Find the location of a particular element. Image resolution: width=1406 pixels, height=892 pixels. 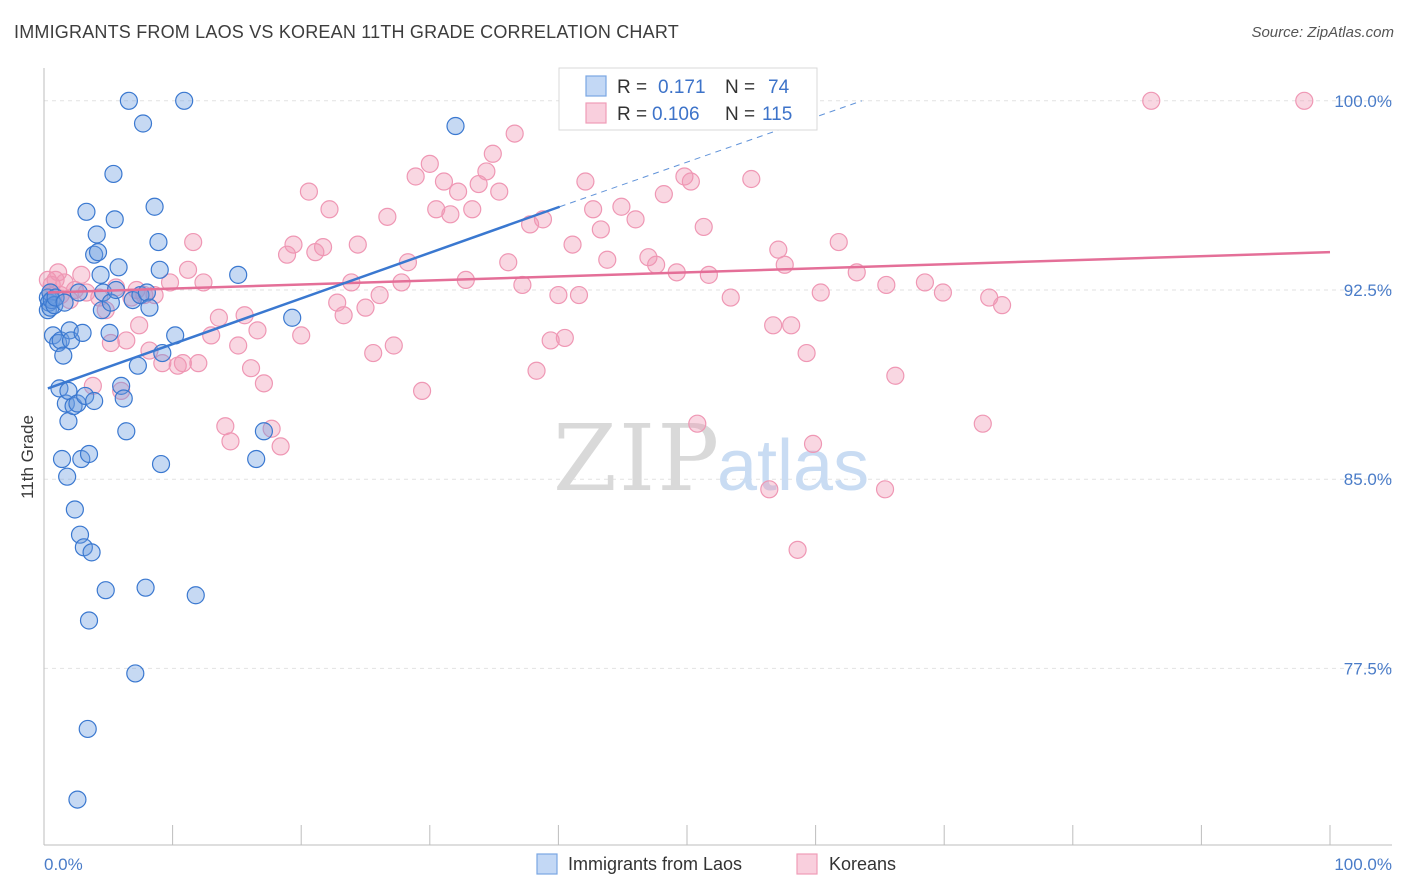

y-tick-label: 85.0% is located at coordinates (1368, 479).